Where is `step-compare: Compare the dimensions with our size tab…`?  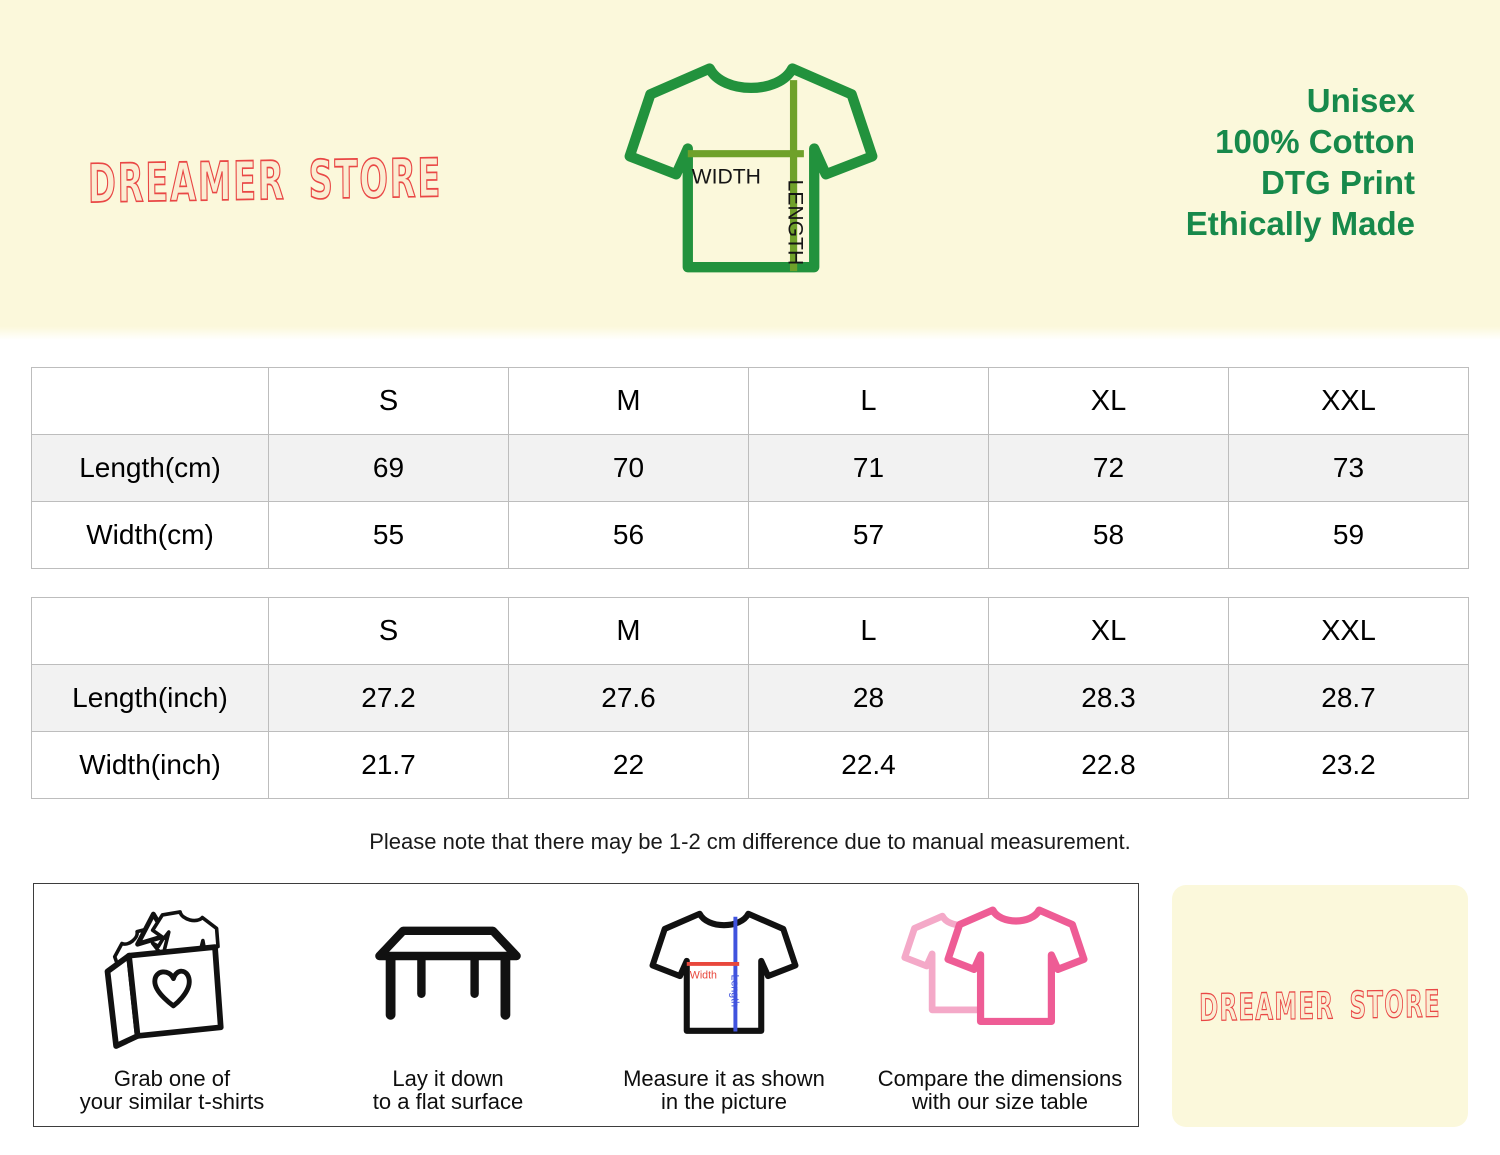 step-compare: Compare the dimensions with our size tab… is located at coordinates (1000, 1005).